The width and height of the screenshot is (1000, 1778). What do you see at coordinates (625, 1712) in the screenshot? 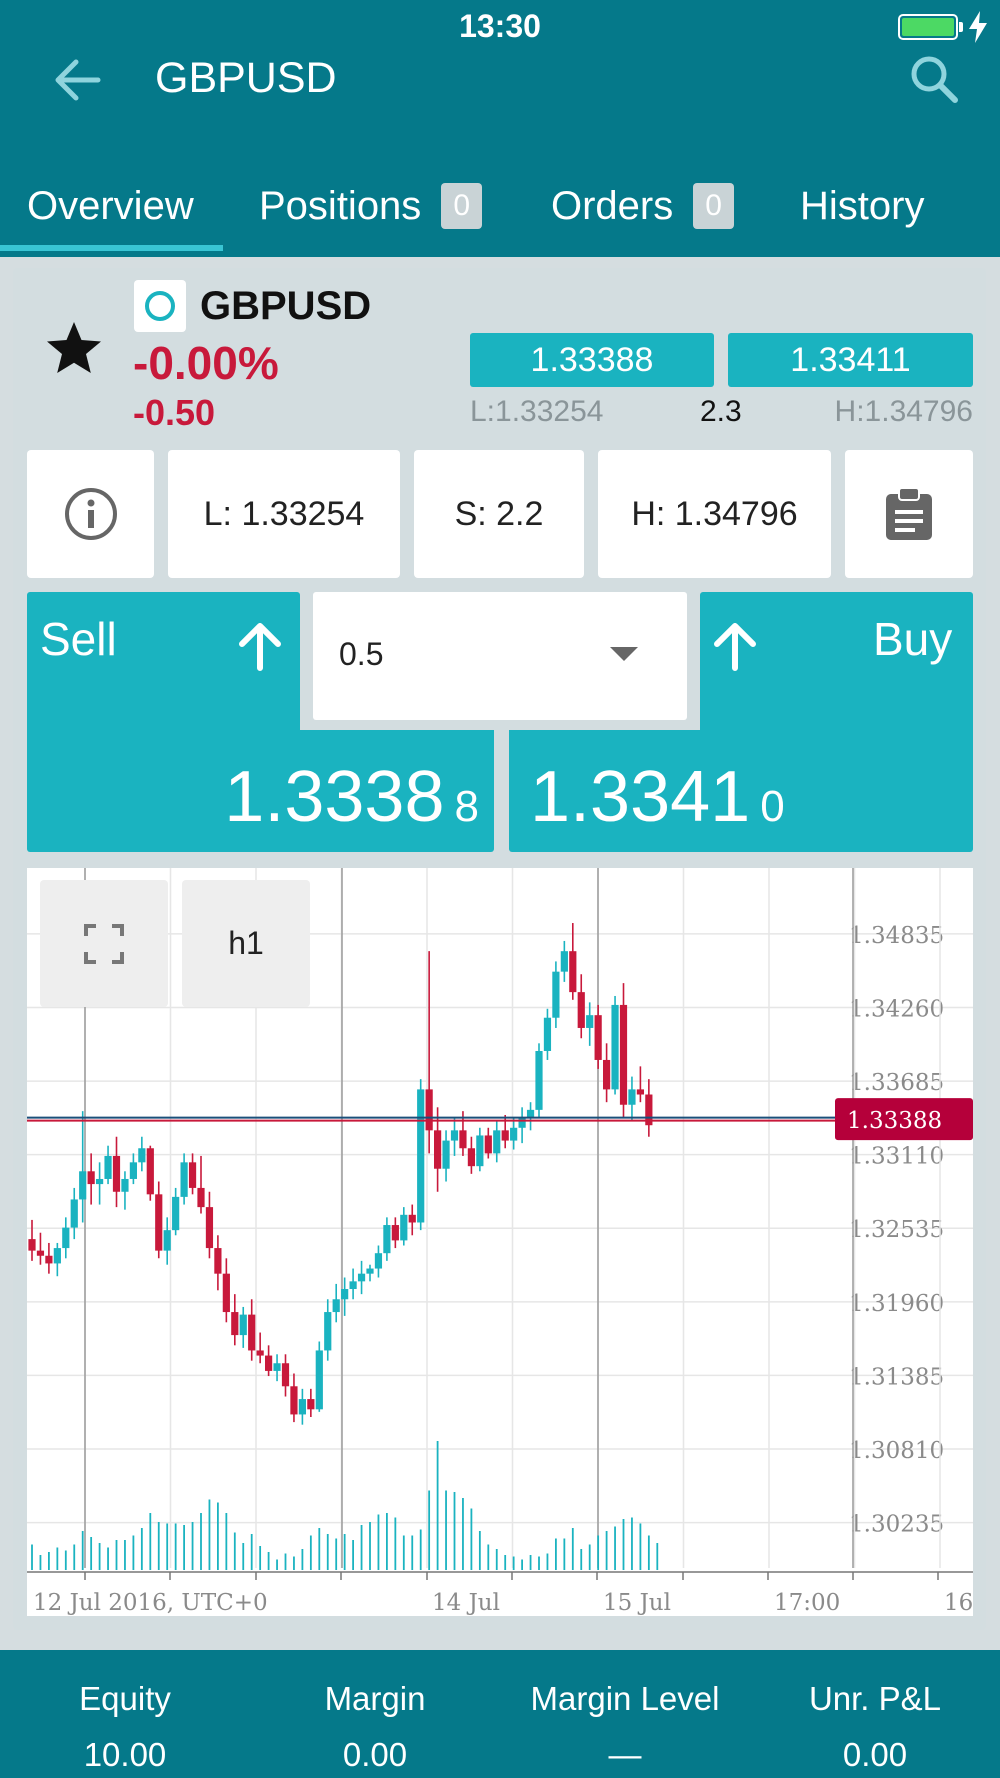
I see `margin-level-stat: Margin Level —` at bounding box center [625, 1712].